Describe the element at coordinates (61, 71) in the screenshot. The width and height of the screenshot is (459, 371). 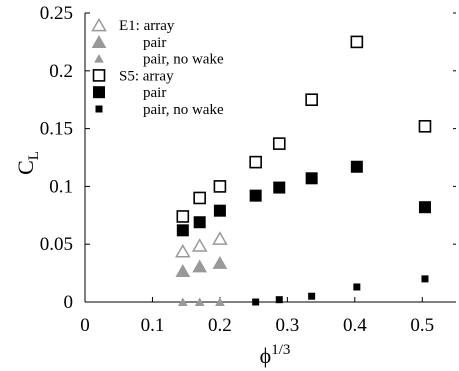
I see `y-tick-label: 0.2` at that location.